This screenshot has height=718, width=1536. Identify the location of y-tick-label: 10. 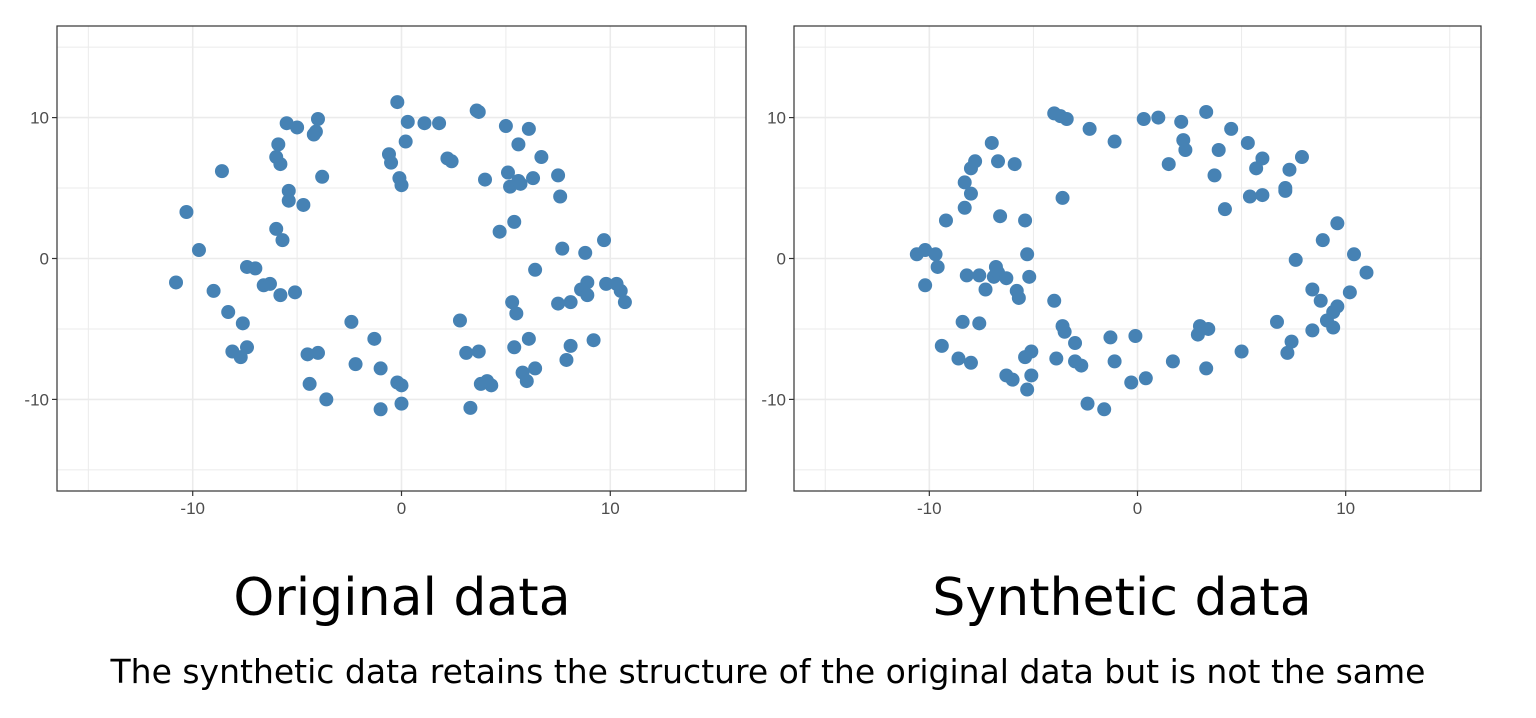
(39, 118).